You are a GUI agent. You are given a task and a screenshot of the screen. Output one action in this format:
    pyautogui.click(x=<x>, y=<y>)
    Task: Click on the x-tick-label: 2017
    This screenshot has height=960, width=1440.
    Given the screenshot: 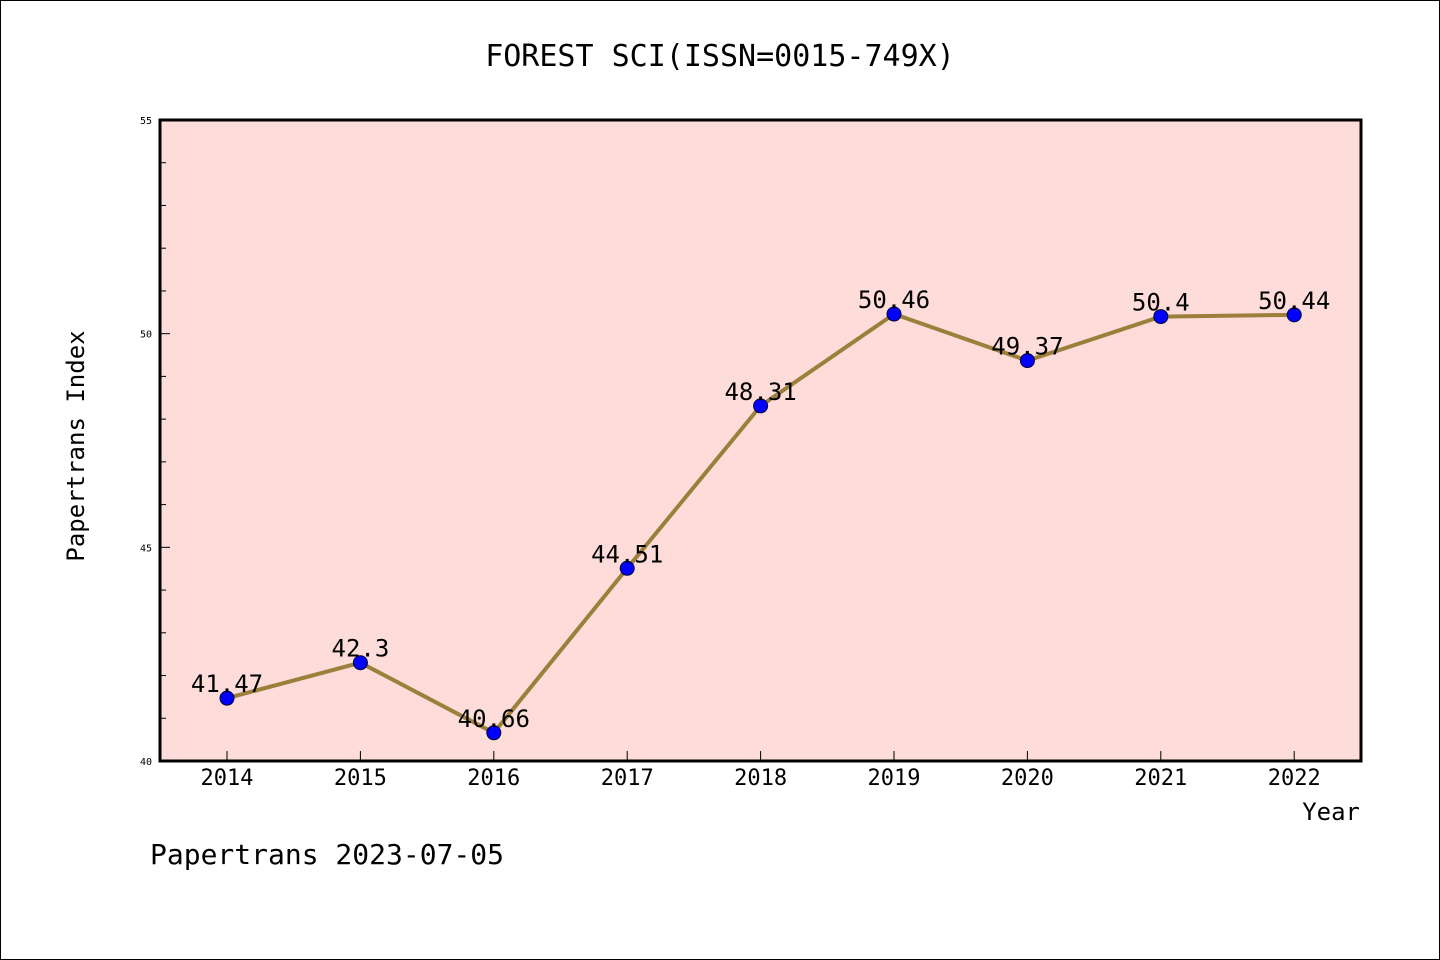 What is the action you would take?
    pyautogui.click(x=627, y=778)
    